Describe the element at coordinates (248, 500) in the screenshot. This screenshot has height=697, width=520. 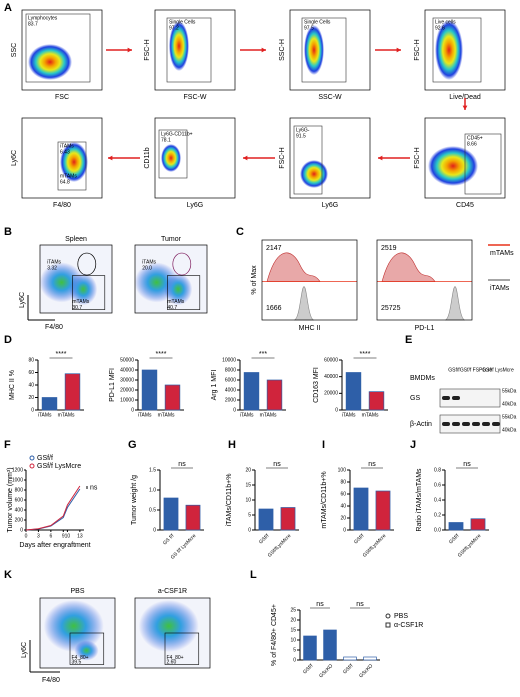
I see `y-tick-label: 10` at that location.